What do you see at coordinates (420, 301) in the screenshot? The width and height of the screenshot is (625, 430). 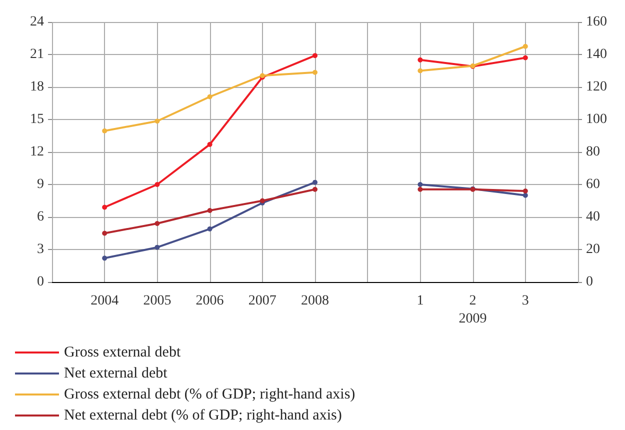 I see `x-tick-label: 1` at bounding box center [420, 301].